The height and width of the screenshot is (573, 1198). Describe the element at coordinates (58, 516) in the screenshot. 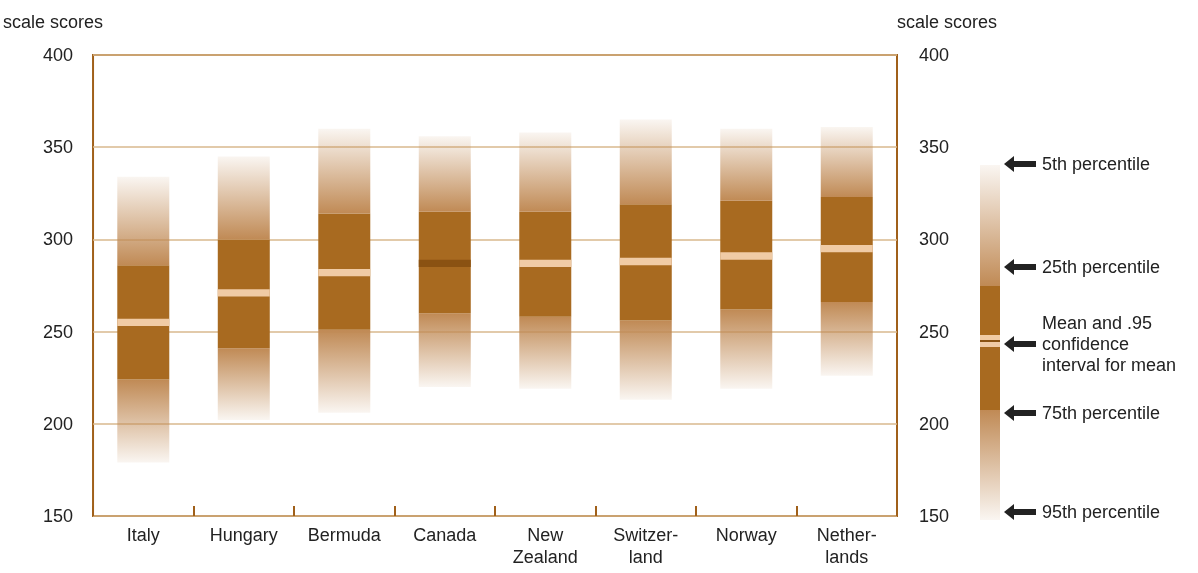

I see `y-tick-label: 150` at that location.